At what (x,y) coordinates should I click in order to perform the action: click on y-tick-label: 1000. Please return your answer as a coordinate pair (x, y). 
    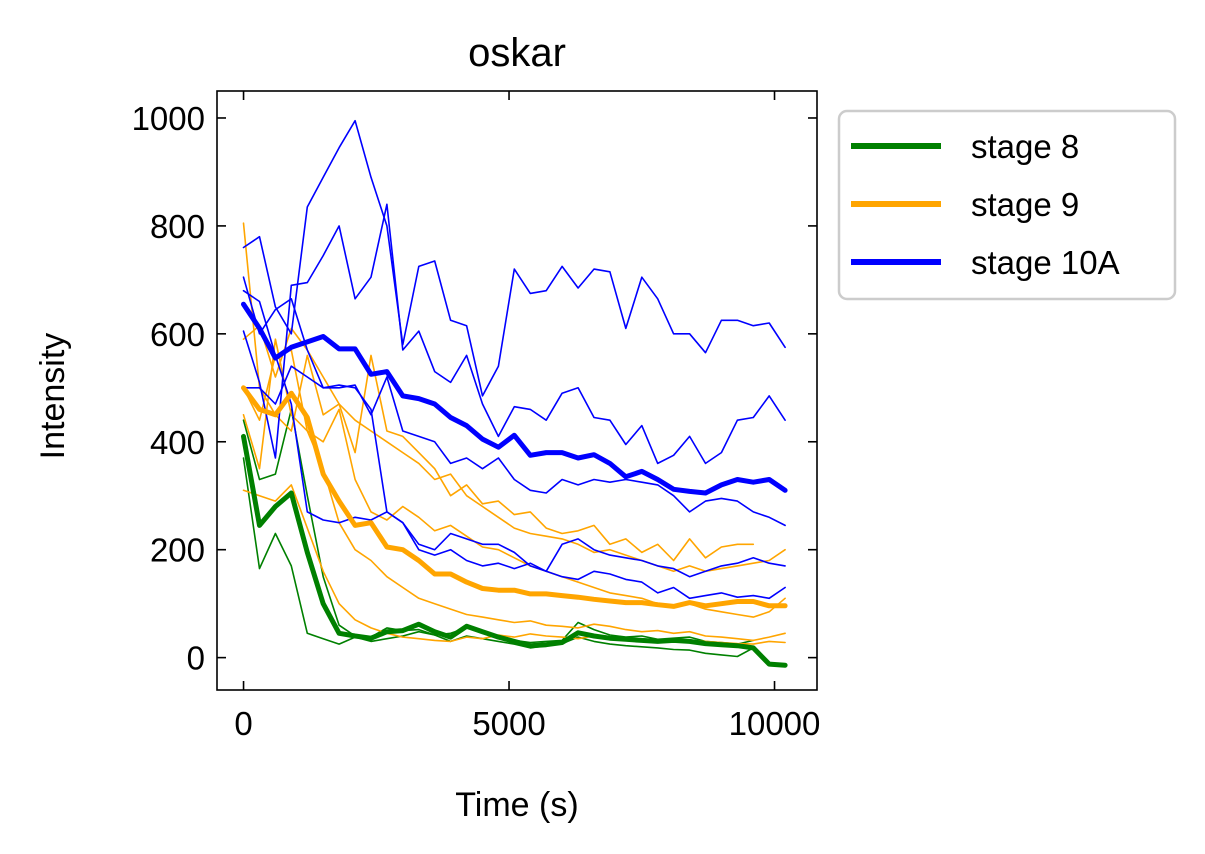
    Looking at the image, I should click on (168, 118).